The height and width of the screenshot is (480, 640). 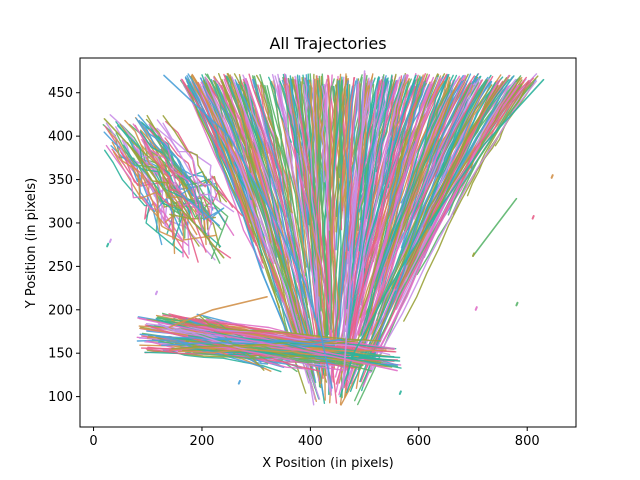 I want to click on y-tick-label: 200, so click(x=60, y=310).